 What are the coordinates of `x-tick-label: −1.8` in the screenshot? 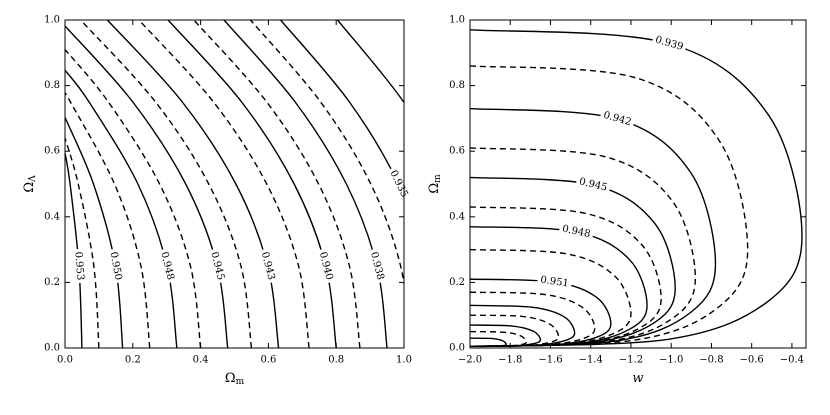 It's located at (510, 360).